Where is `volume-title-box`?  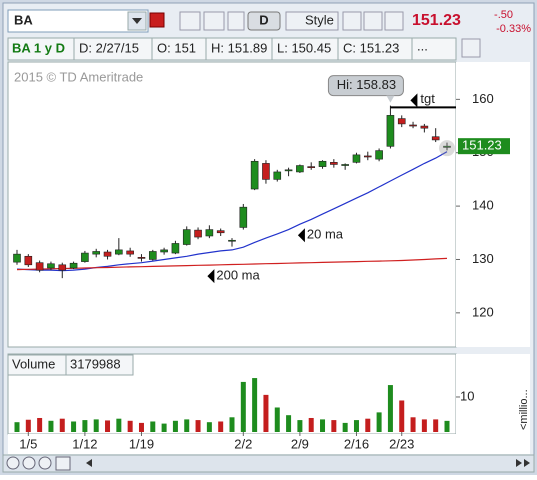
volume-title-box is located at coordinates (70, 365).